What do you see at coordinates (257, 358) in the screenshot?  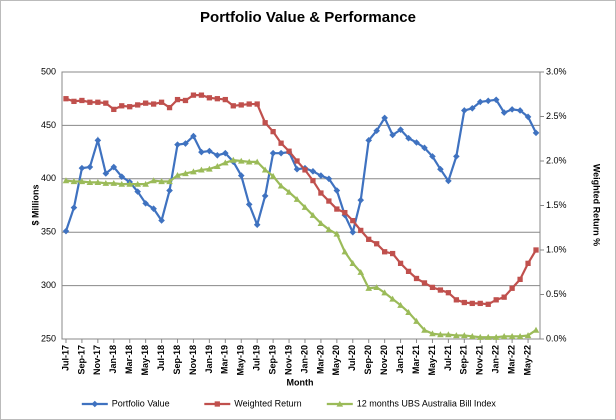 I see `x-tick-label: Jul-19` at bounding box center [257, 358].